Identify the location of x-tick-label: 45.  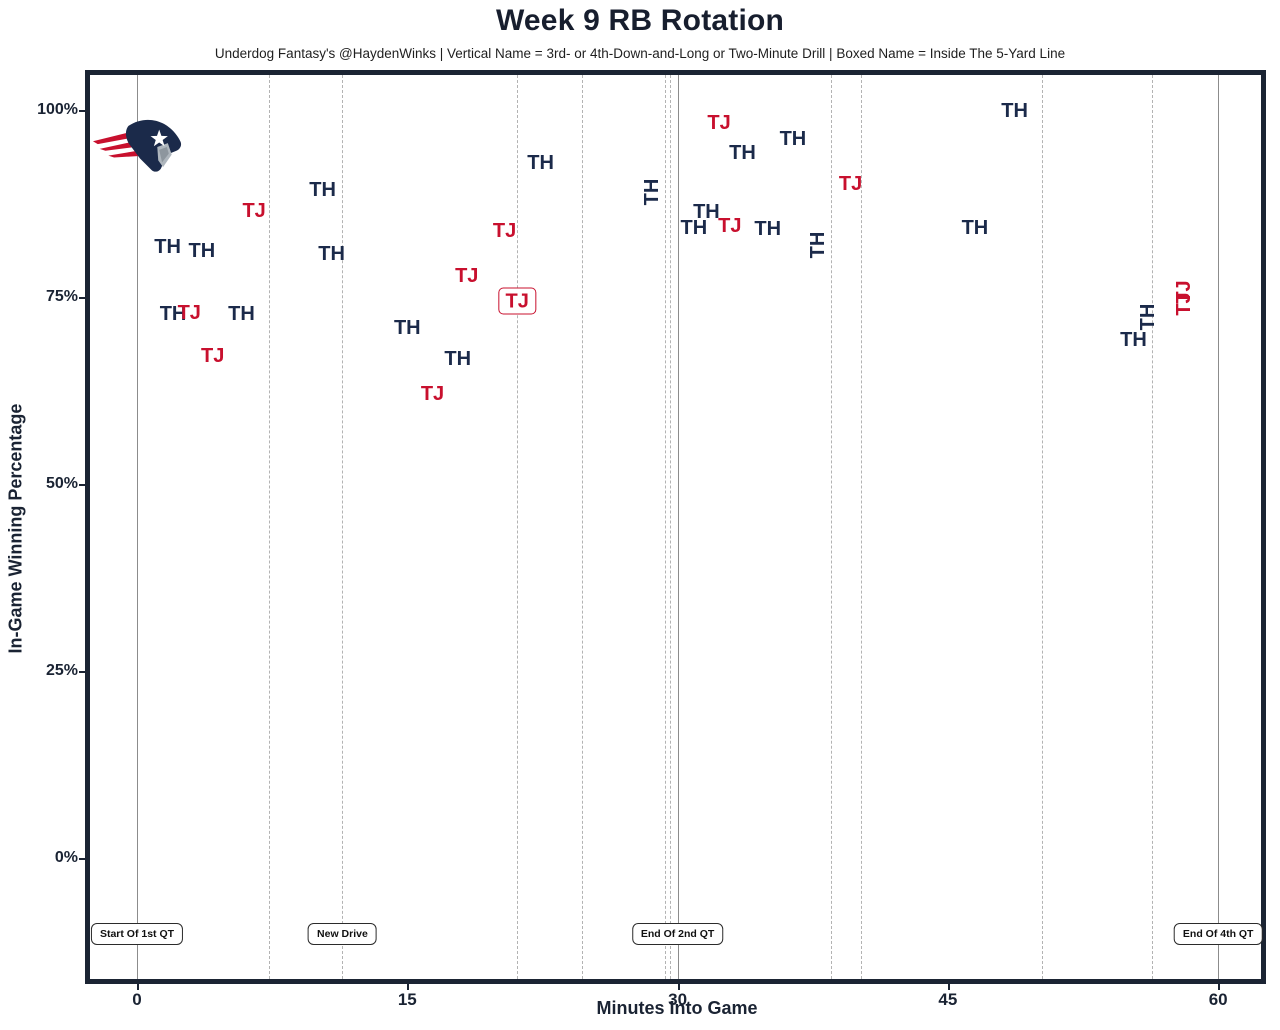
(948, 999).